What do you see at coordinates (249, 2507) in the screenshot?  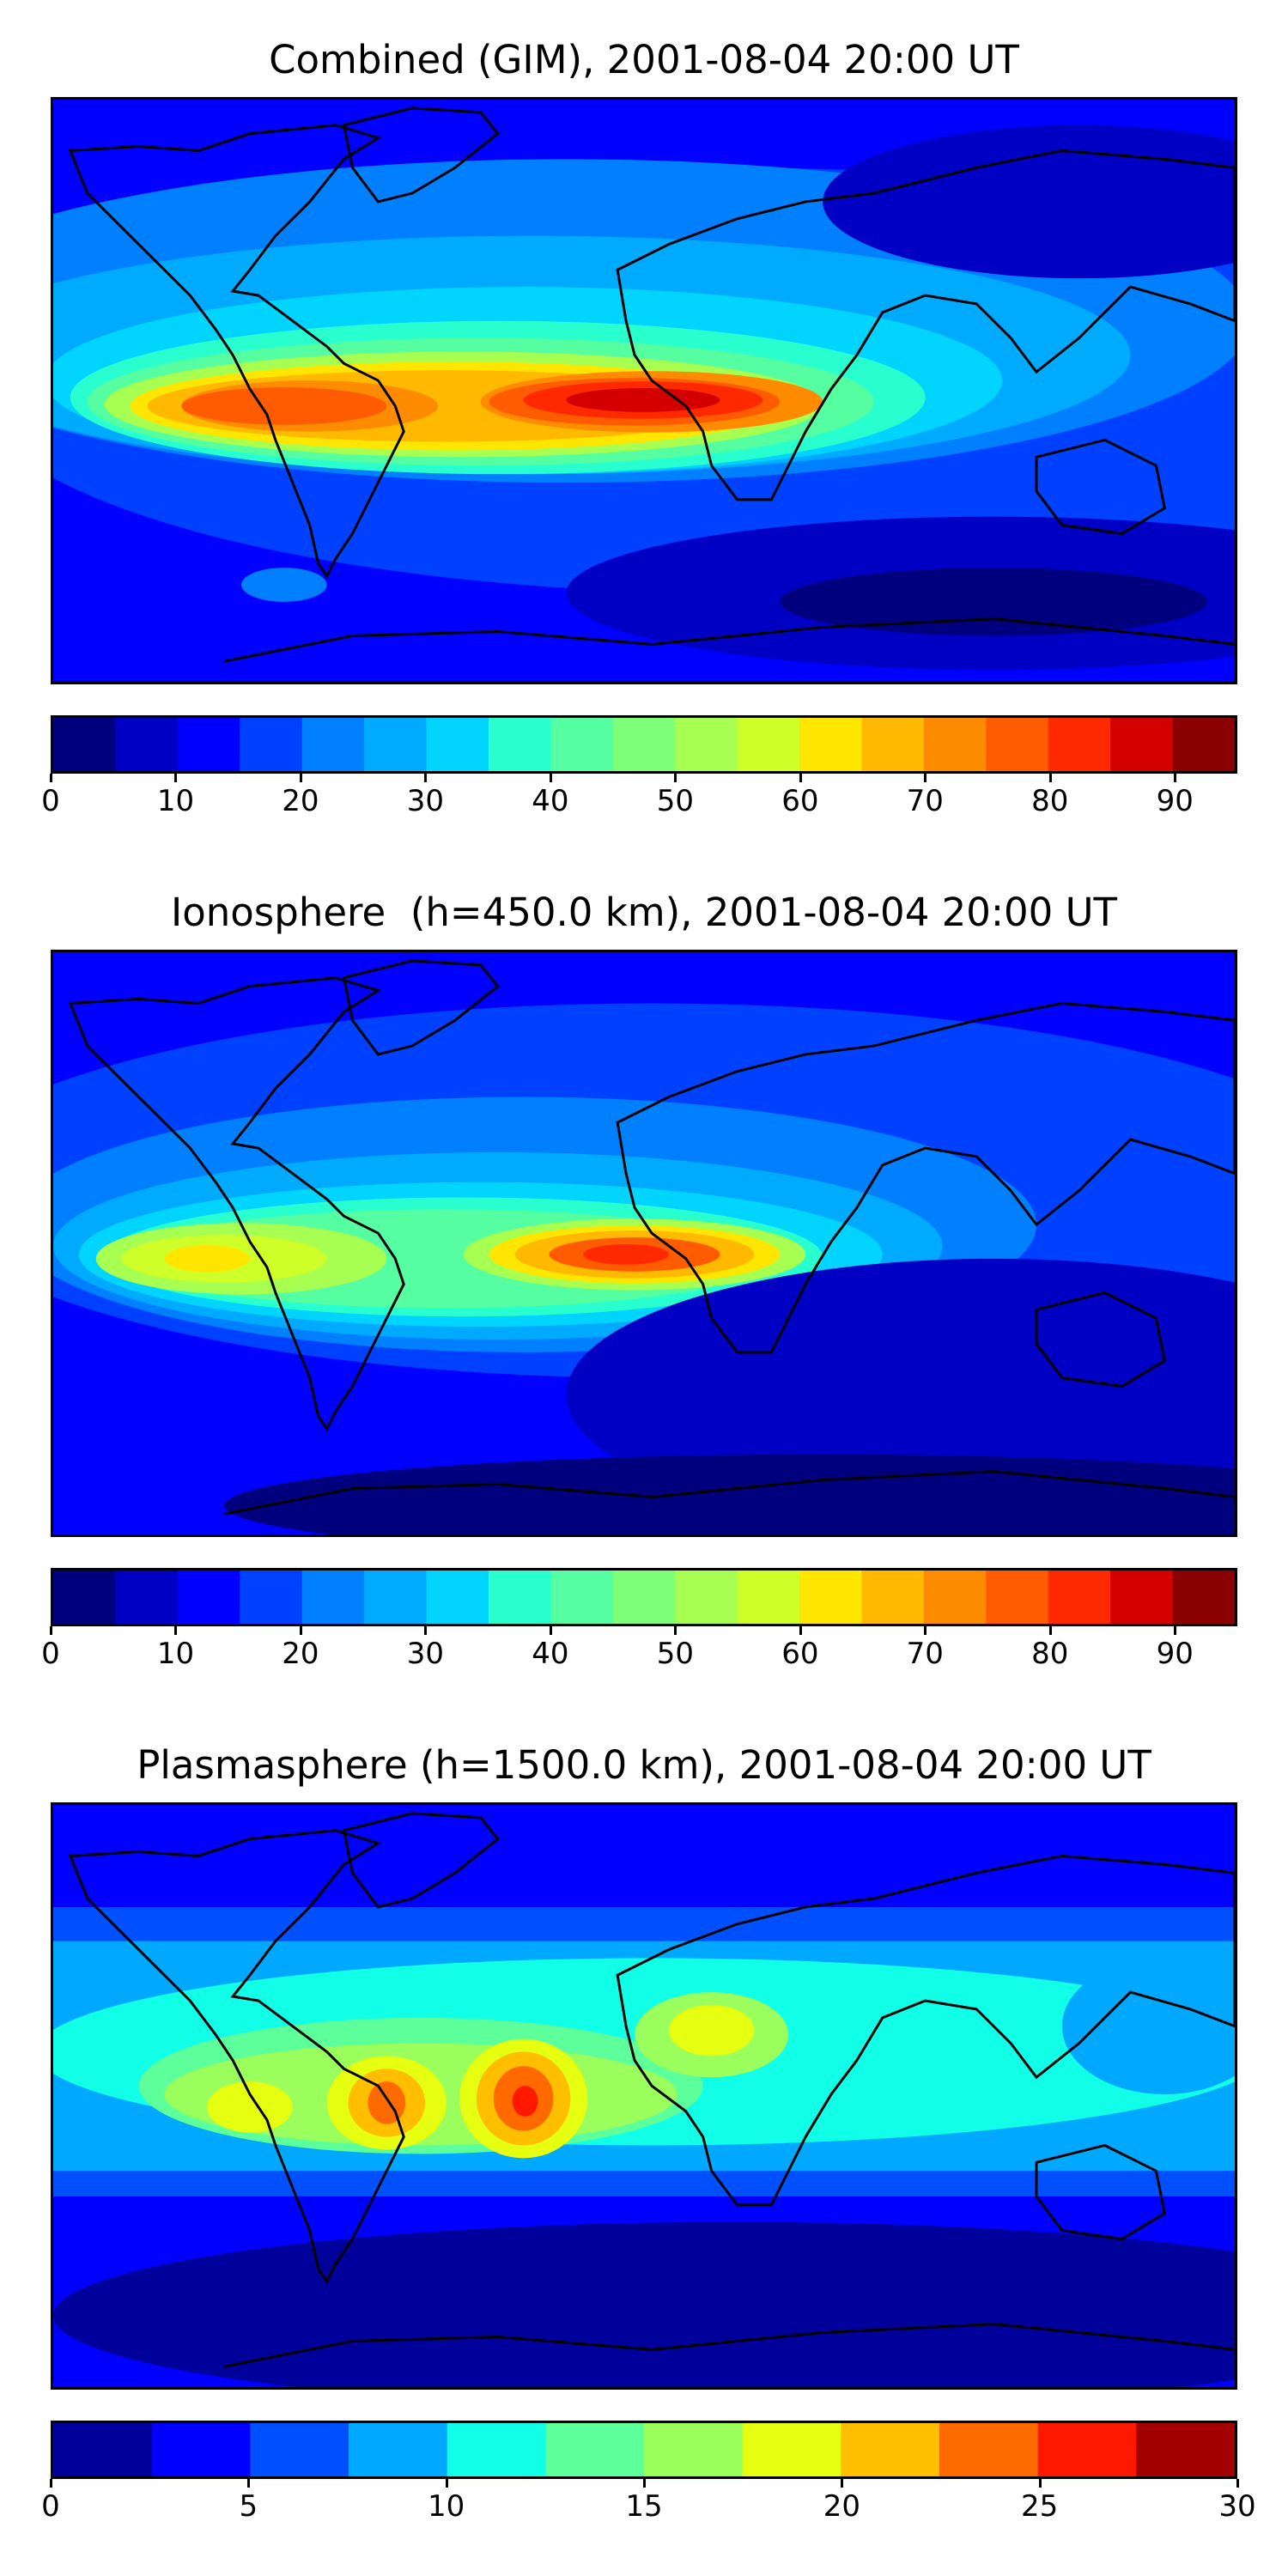 I see `colorbar-tick-label: 5` at bounding box center [249, 2507].